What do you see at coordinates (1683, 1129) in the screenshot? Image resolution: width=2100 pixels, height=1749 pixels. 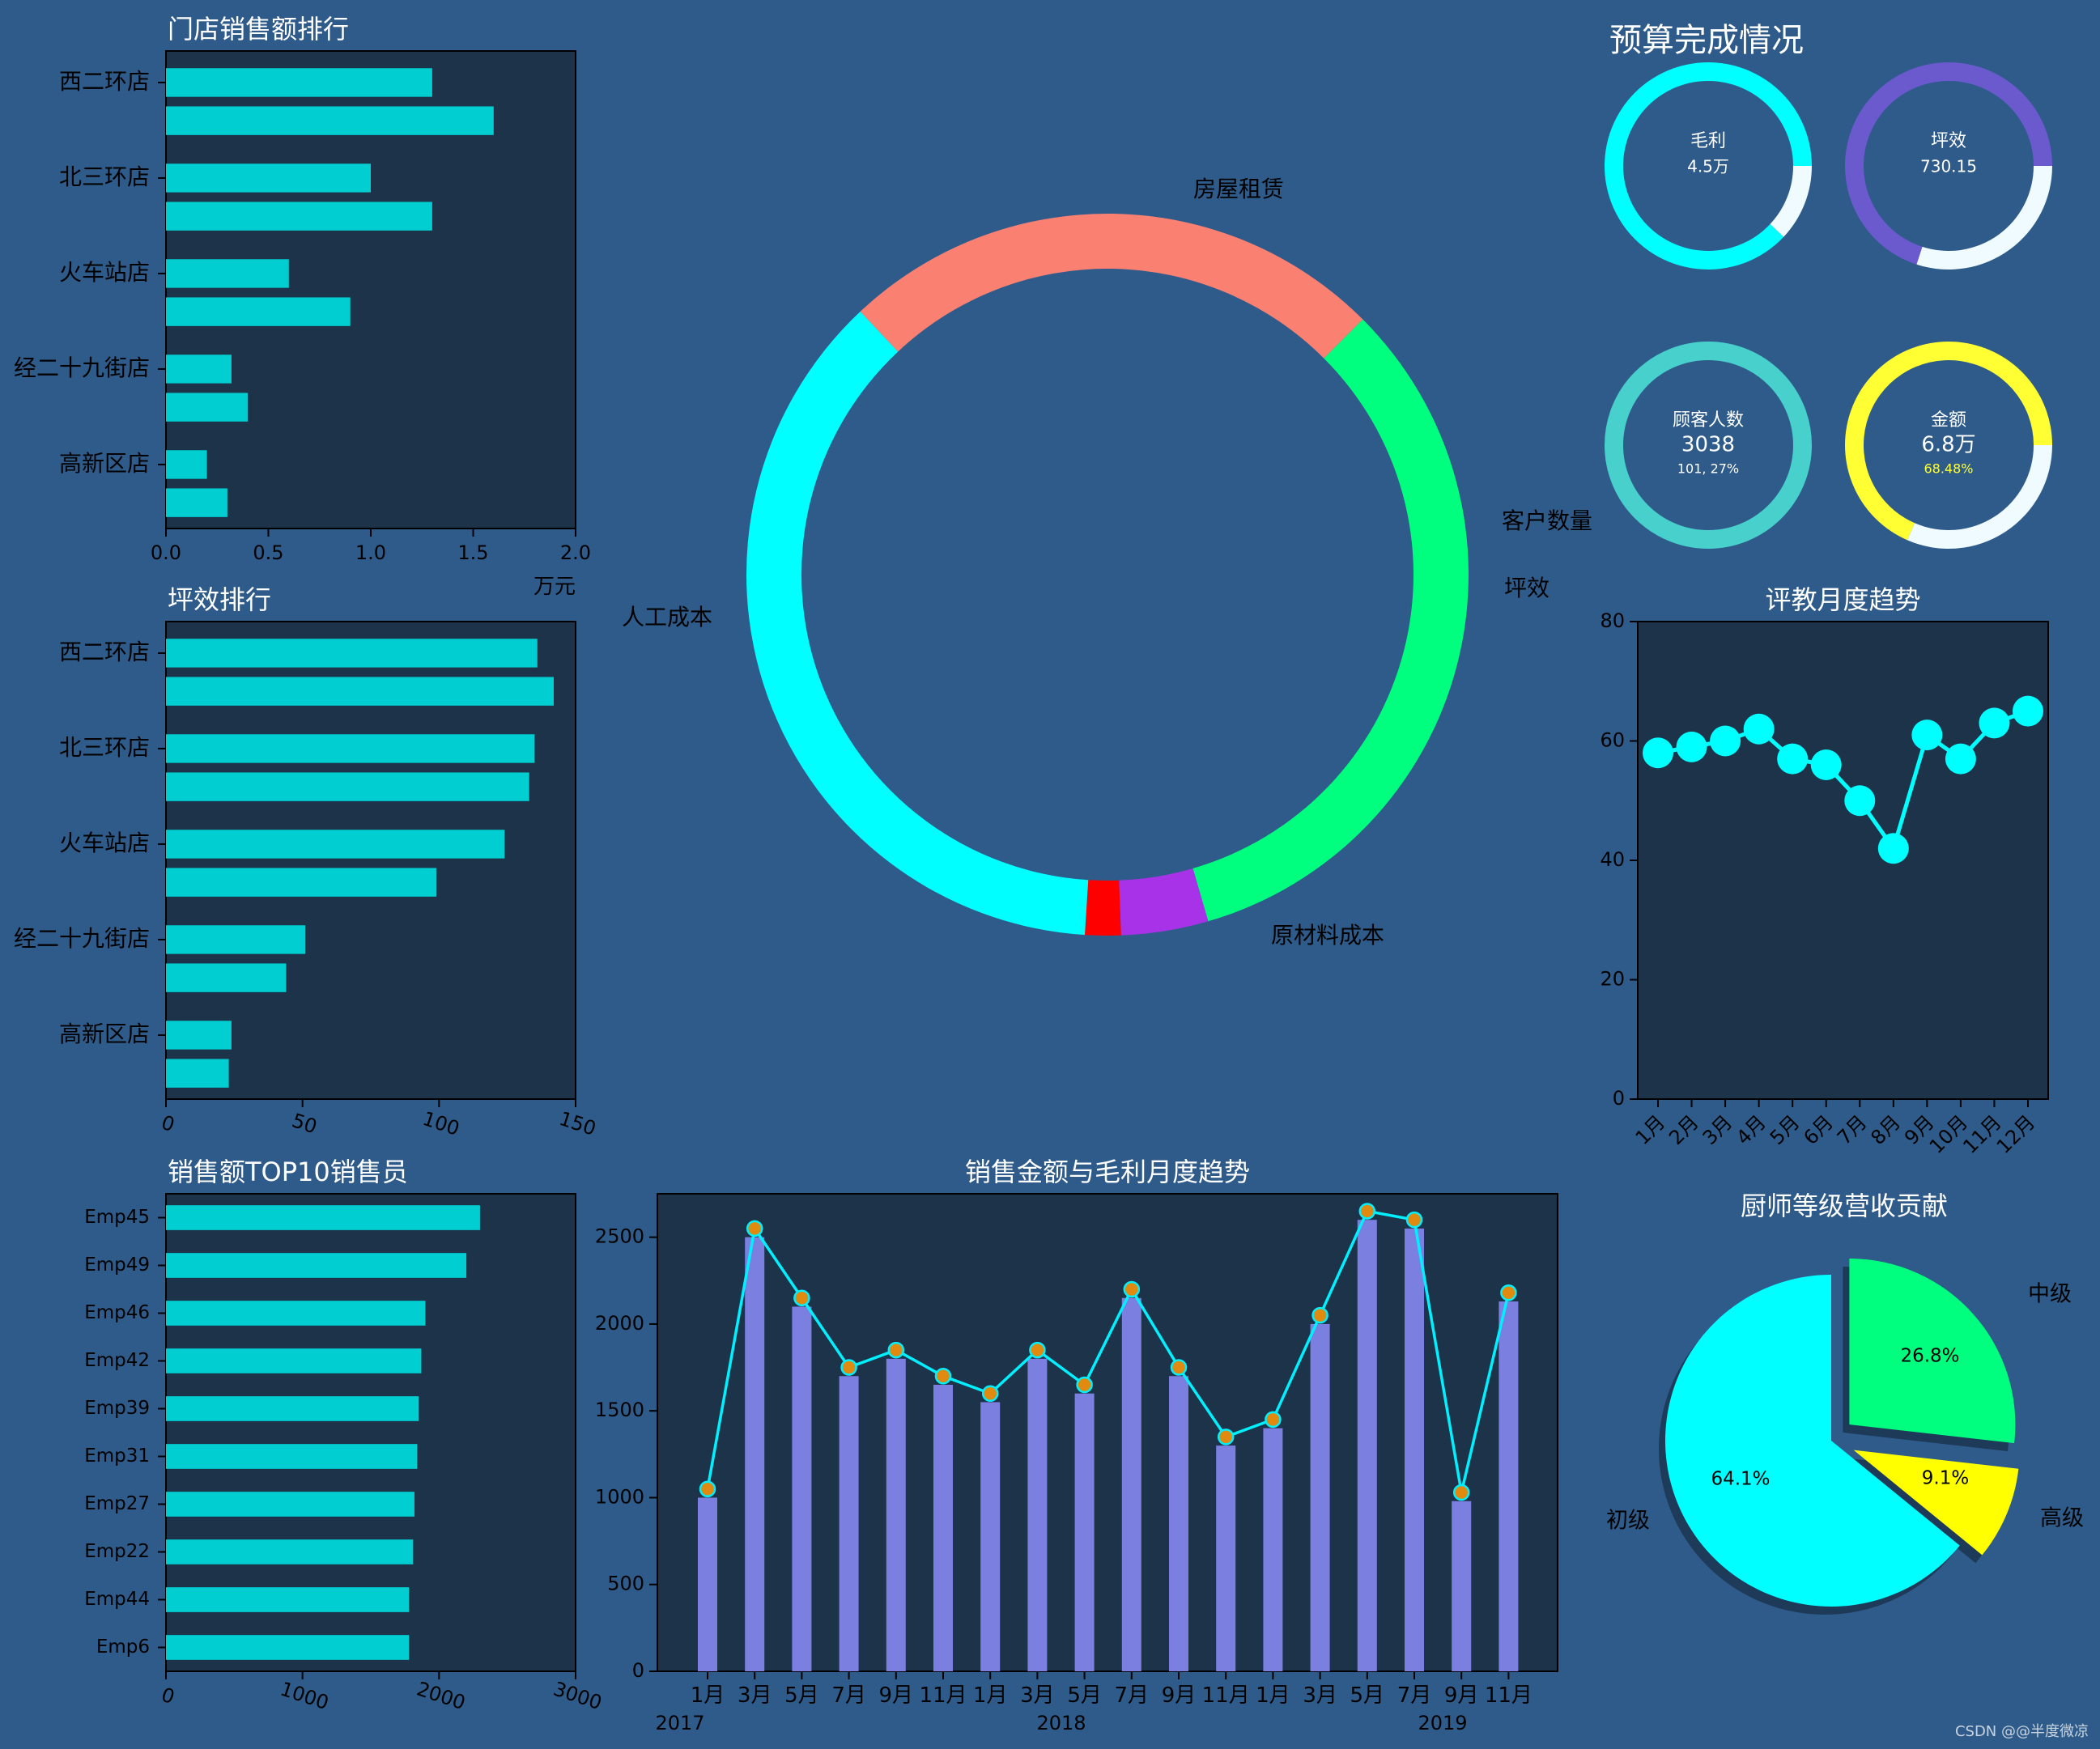 I see `monthly-eval-xtick-label: 2月` at bounding box center [1683, 1129].